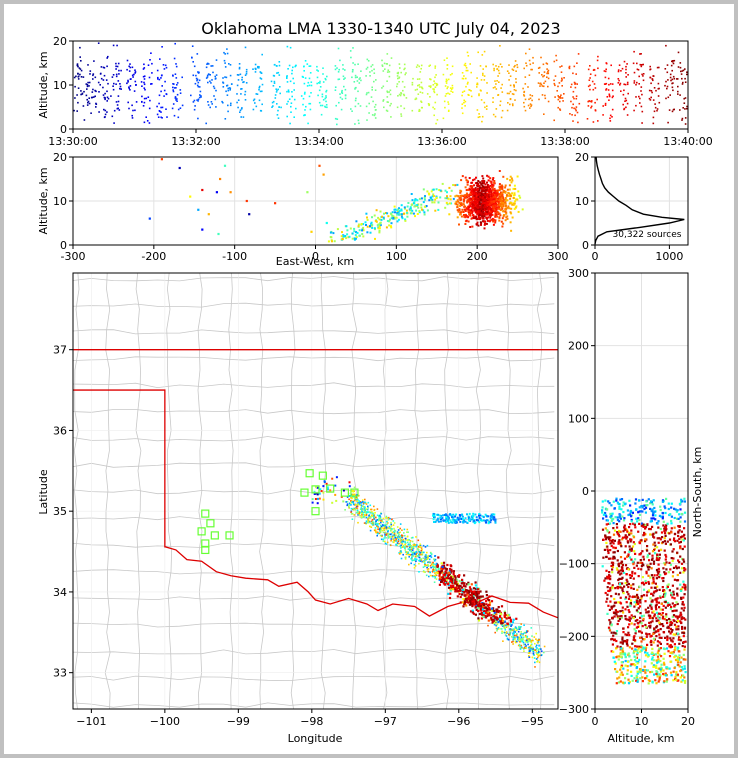 The width and height of the screenshot is (738, 758). What do you see at coordinates (669, 256) in the screenshot?
I see `histogram-xtick: 1000` at bounding box center [669, 256].